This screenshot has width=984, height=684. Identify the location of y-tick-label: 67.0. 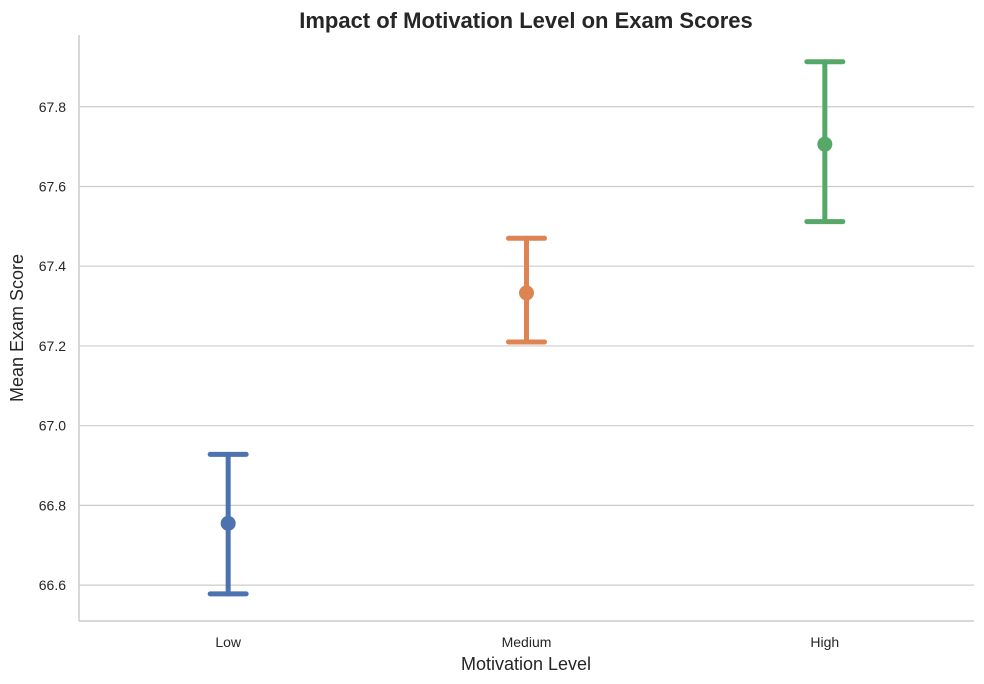
(52, 426).